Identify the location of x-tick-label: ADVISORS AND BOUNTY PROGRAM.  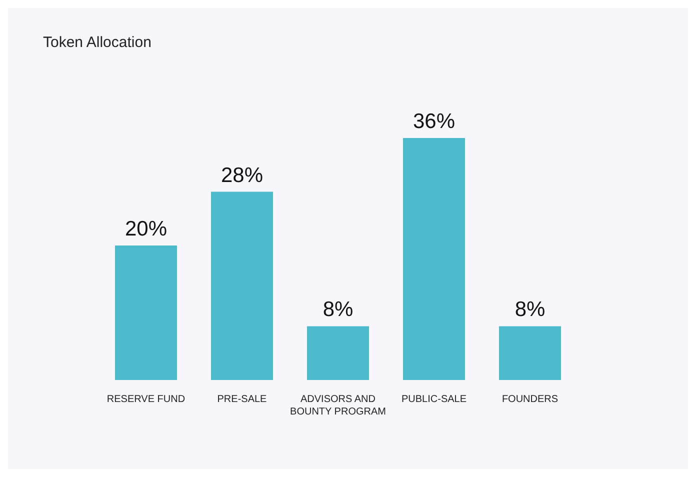
(338, 406).